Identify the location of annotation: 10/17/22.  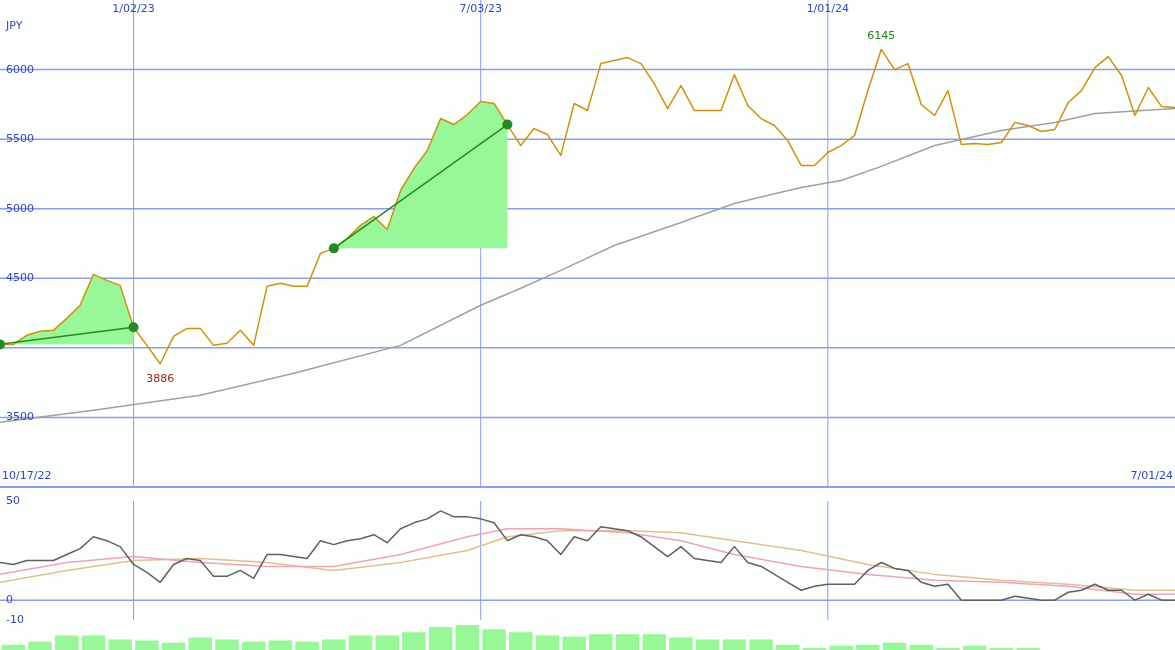
(27, 475).